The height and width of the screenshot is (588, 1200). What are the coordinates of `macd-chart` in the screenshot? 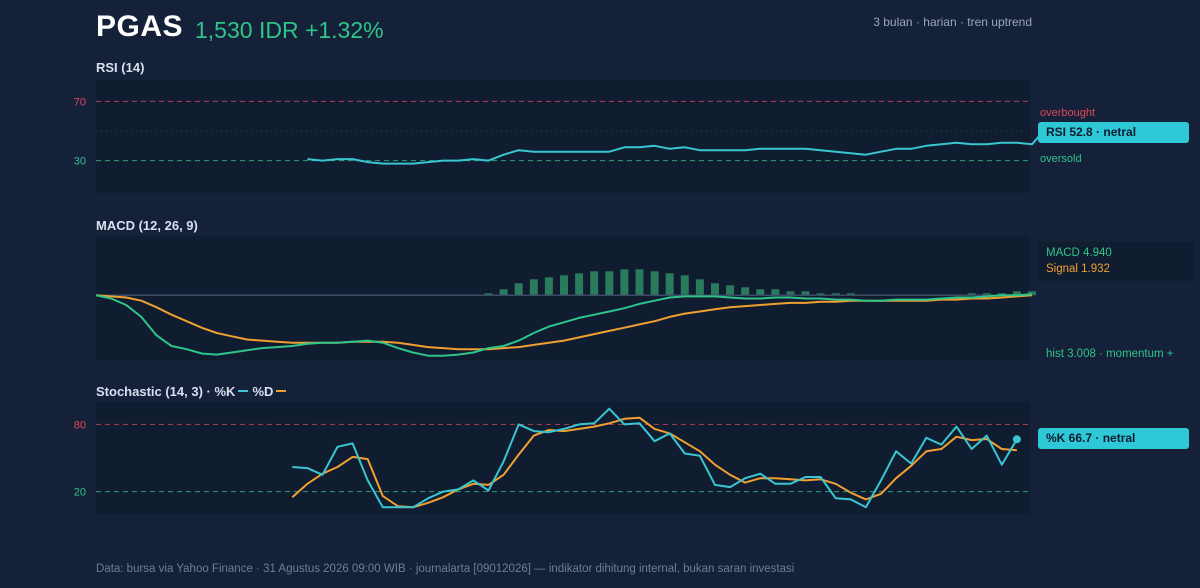 It's located at (565, 313).